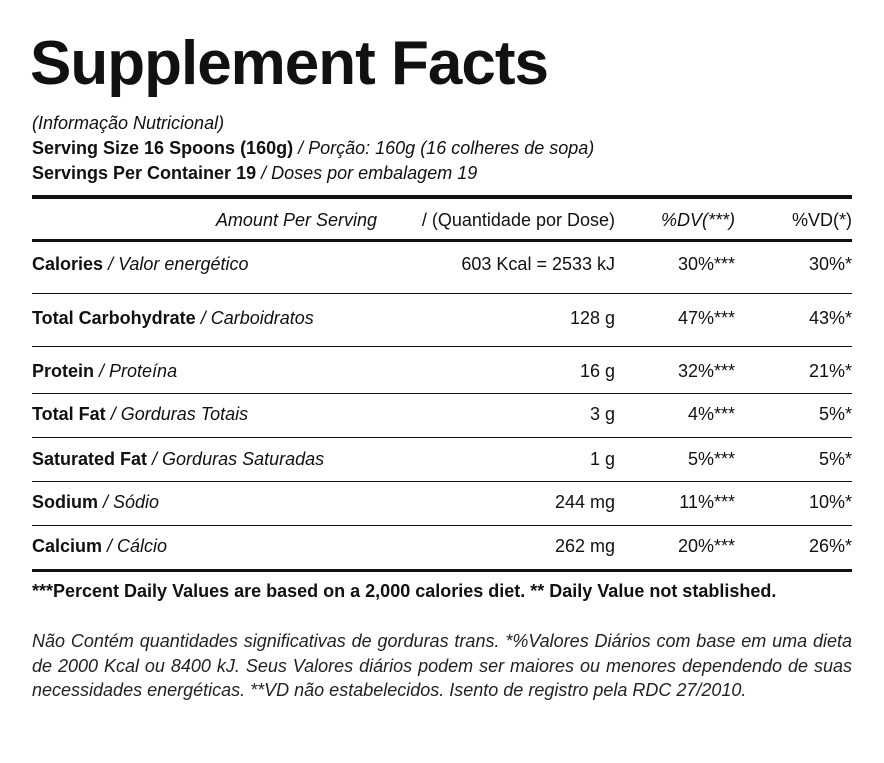 This screenshot has width=884, height=763. I want to click on nutrient-name-pt: / Valor energético, so click(178, 264).